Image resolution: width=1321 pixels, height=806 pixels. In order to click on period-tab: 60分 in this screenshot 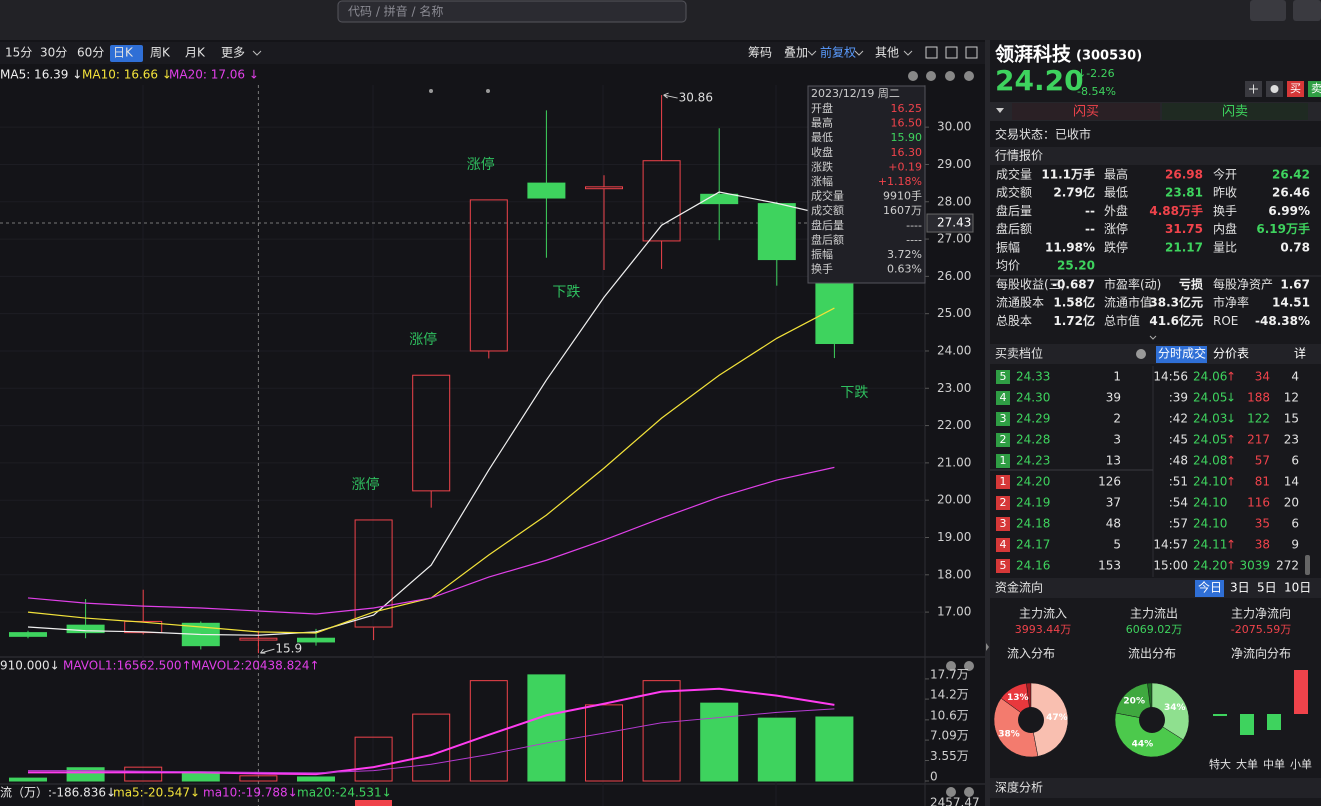, I will do `click(90, 53)`.